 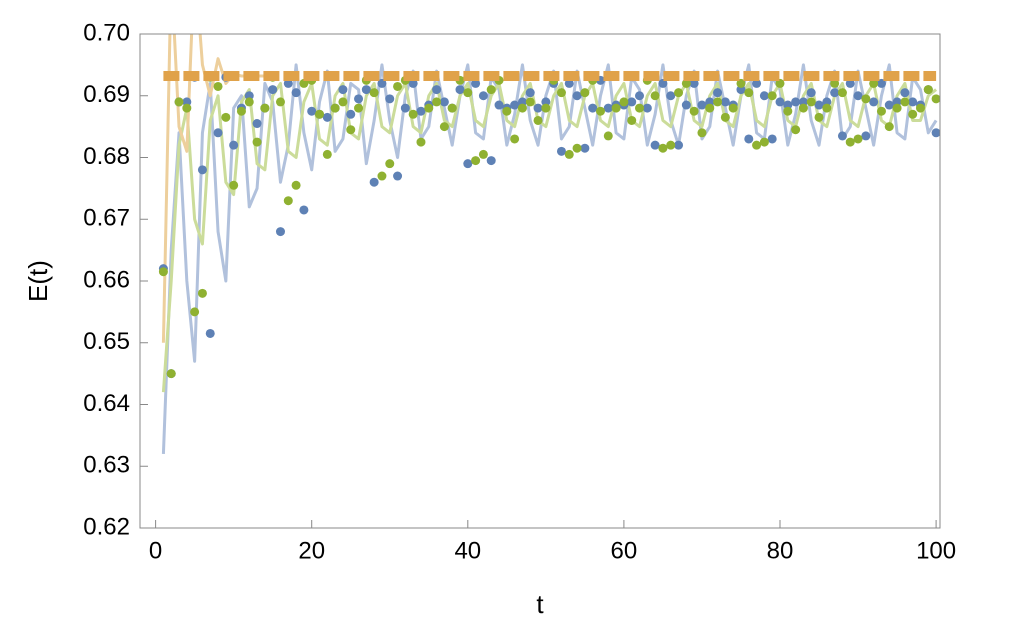 What do you see at coordinates (106, 341) in the screenshot?
I see `y-tick-label: 0.65` at bounding box center [106, 341].